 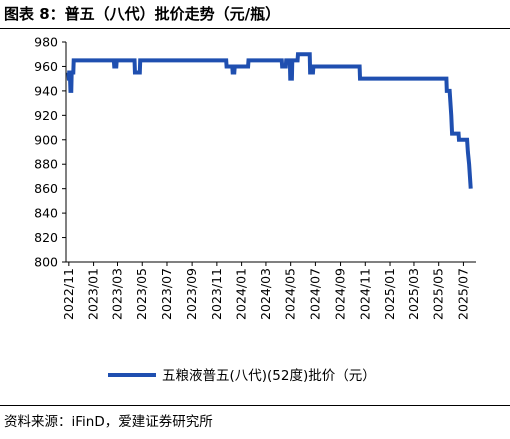 I want to click on y-axis-ticks: 800 820 840 860 880 900 920 940 960 980, so click(x=50, y=152).